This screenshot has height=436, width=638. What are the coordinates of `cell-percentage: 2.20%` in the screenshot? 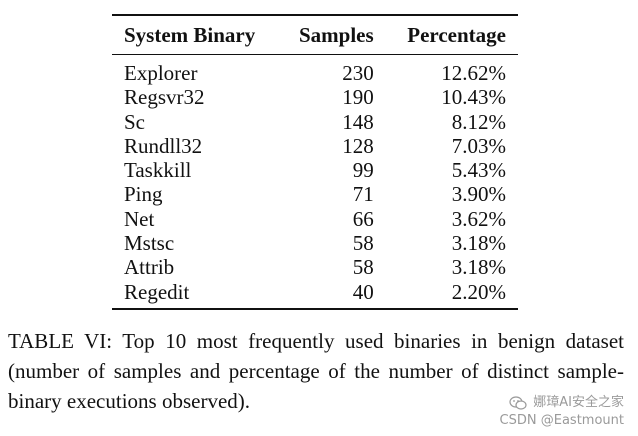 It's located at (478, 291).